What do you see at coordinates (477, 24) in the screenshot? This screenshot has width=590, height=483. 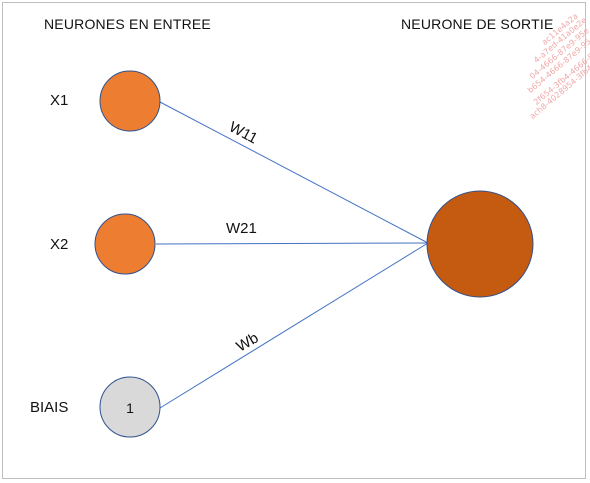 I see `output-heading: NEURONE DE SORTIE` at bounding box center [477, 24].